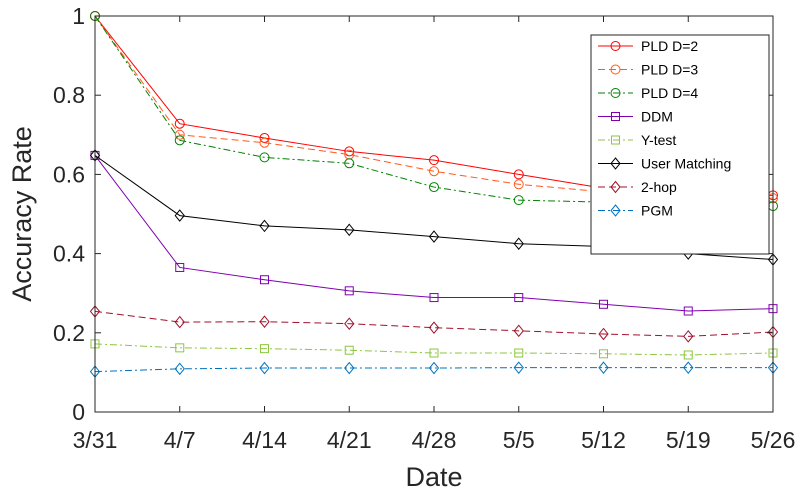 This screenshot has height=493, width=801. What do you see at coordinates (635, 211) in the screenshot?
I see `legend-item-pgm: PGM` at bounding box center [635, 211].